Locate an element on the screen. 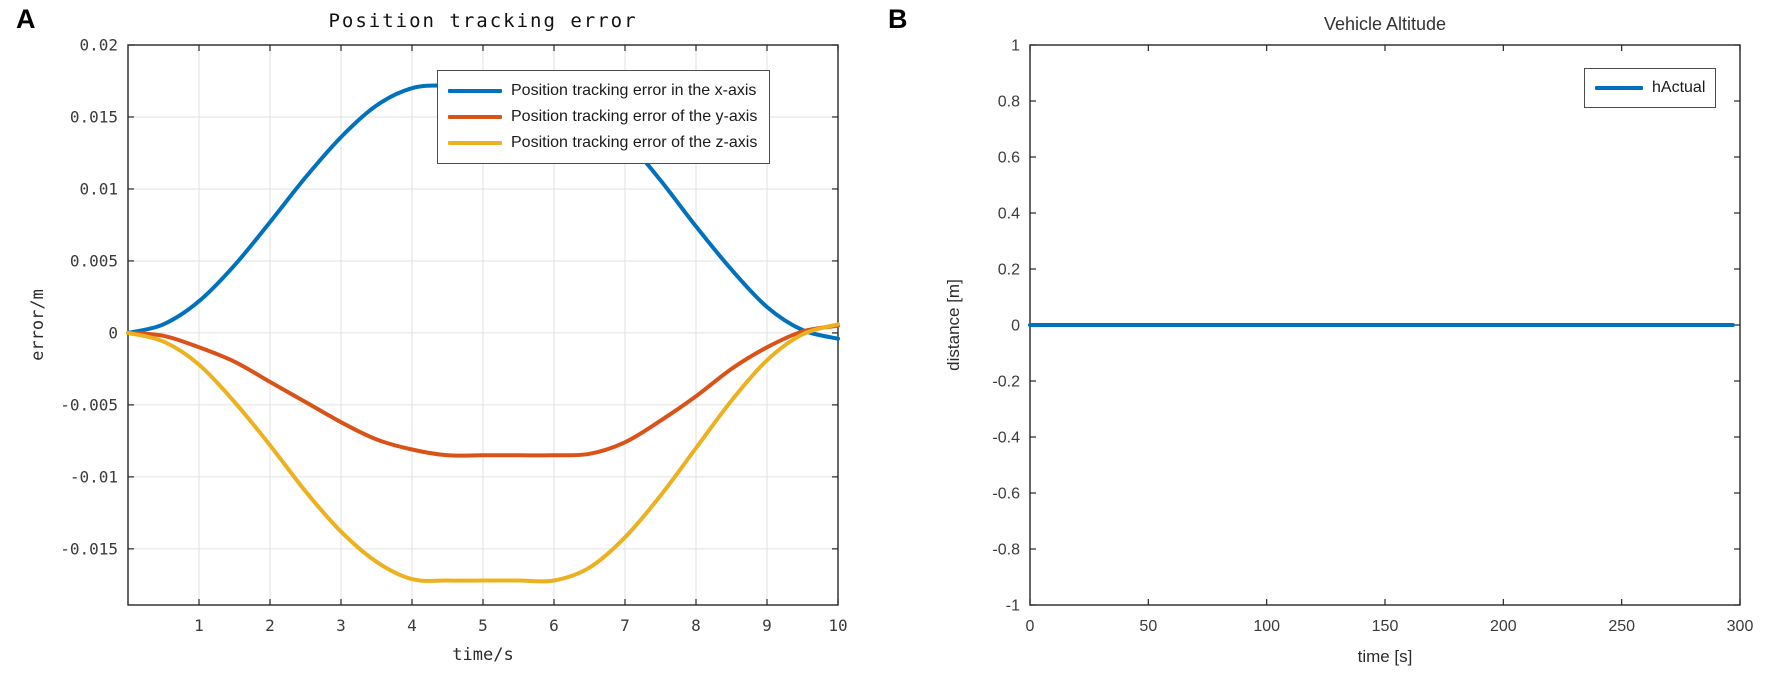  x-tick-label: 250 is located at coordinates (1621, 626).